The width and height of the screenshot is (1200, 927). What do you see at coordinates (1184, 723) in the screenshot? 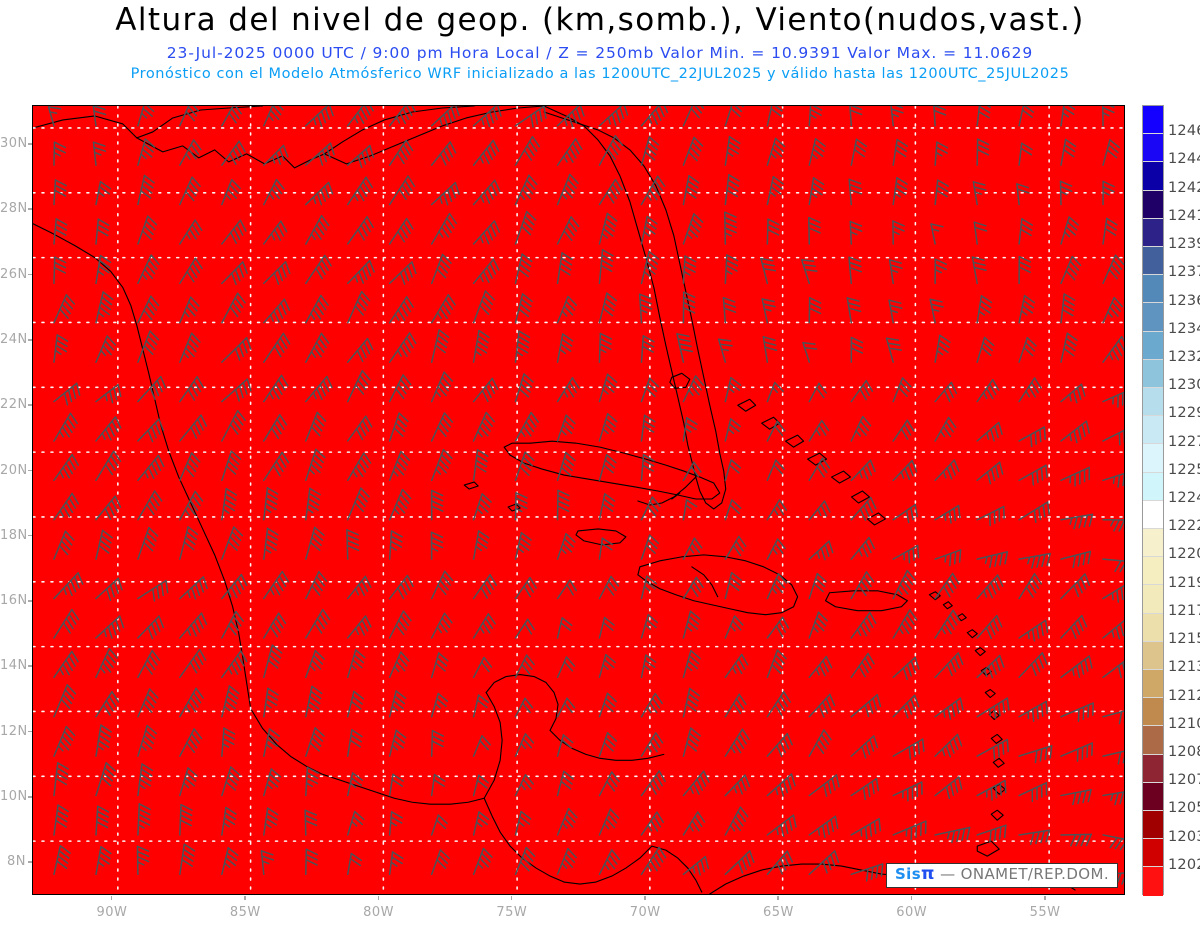
I see `colorbar-tick-label: 12105` at bounding box center [1184, 723].